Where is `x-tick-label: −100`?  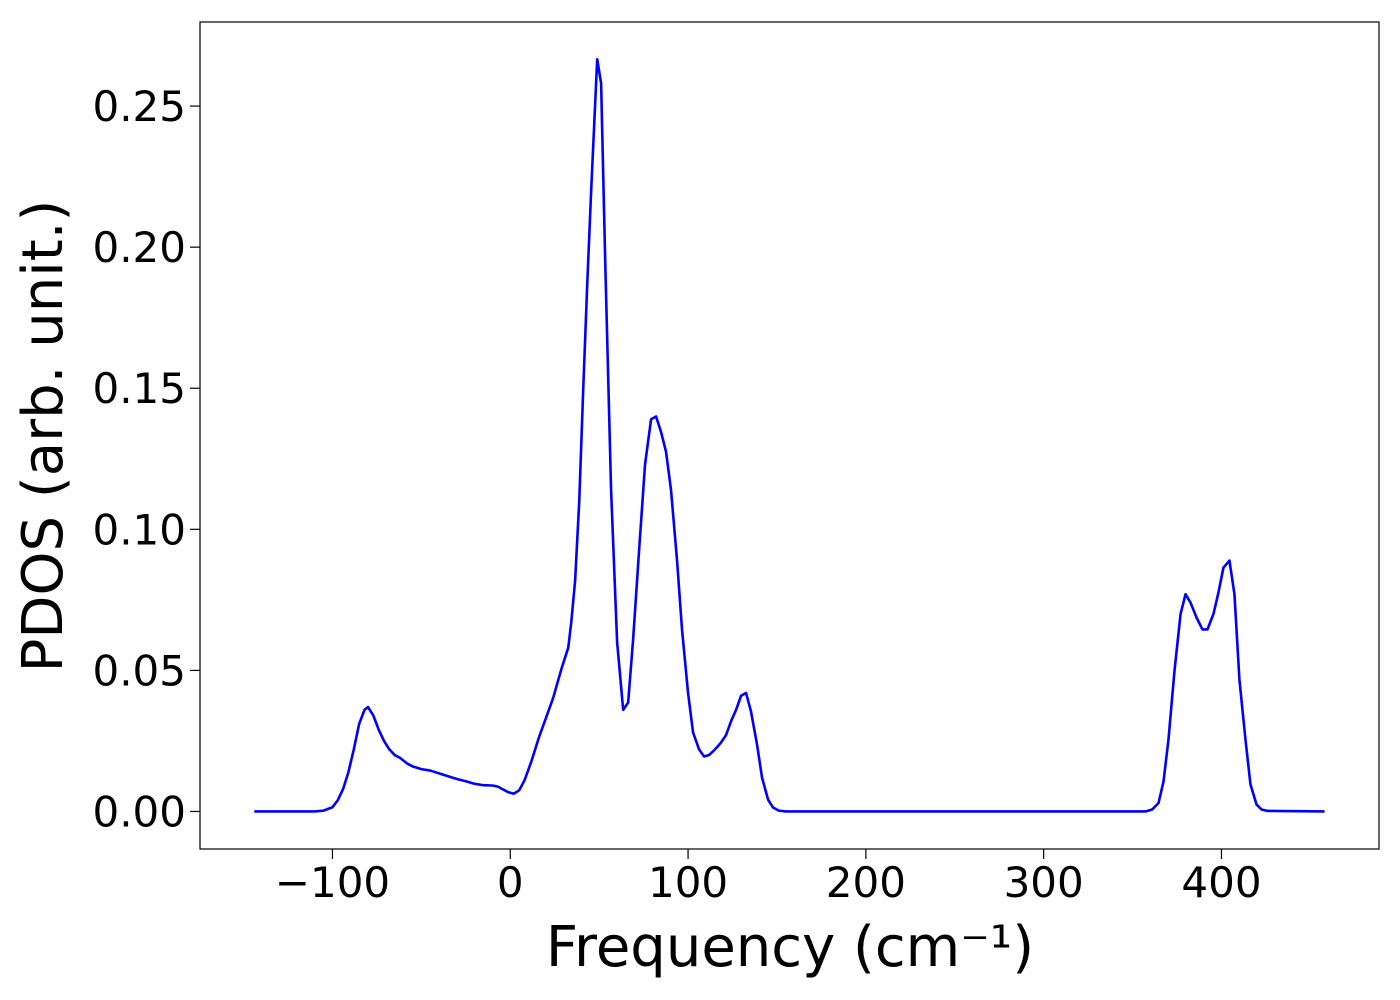
x-tick-label: −100 is located at coordinates (332, 882).